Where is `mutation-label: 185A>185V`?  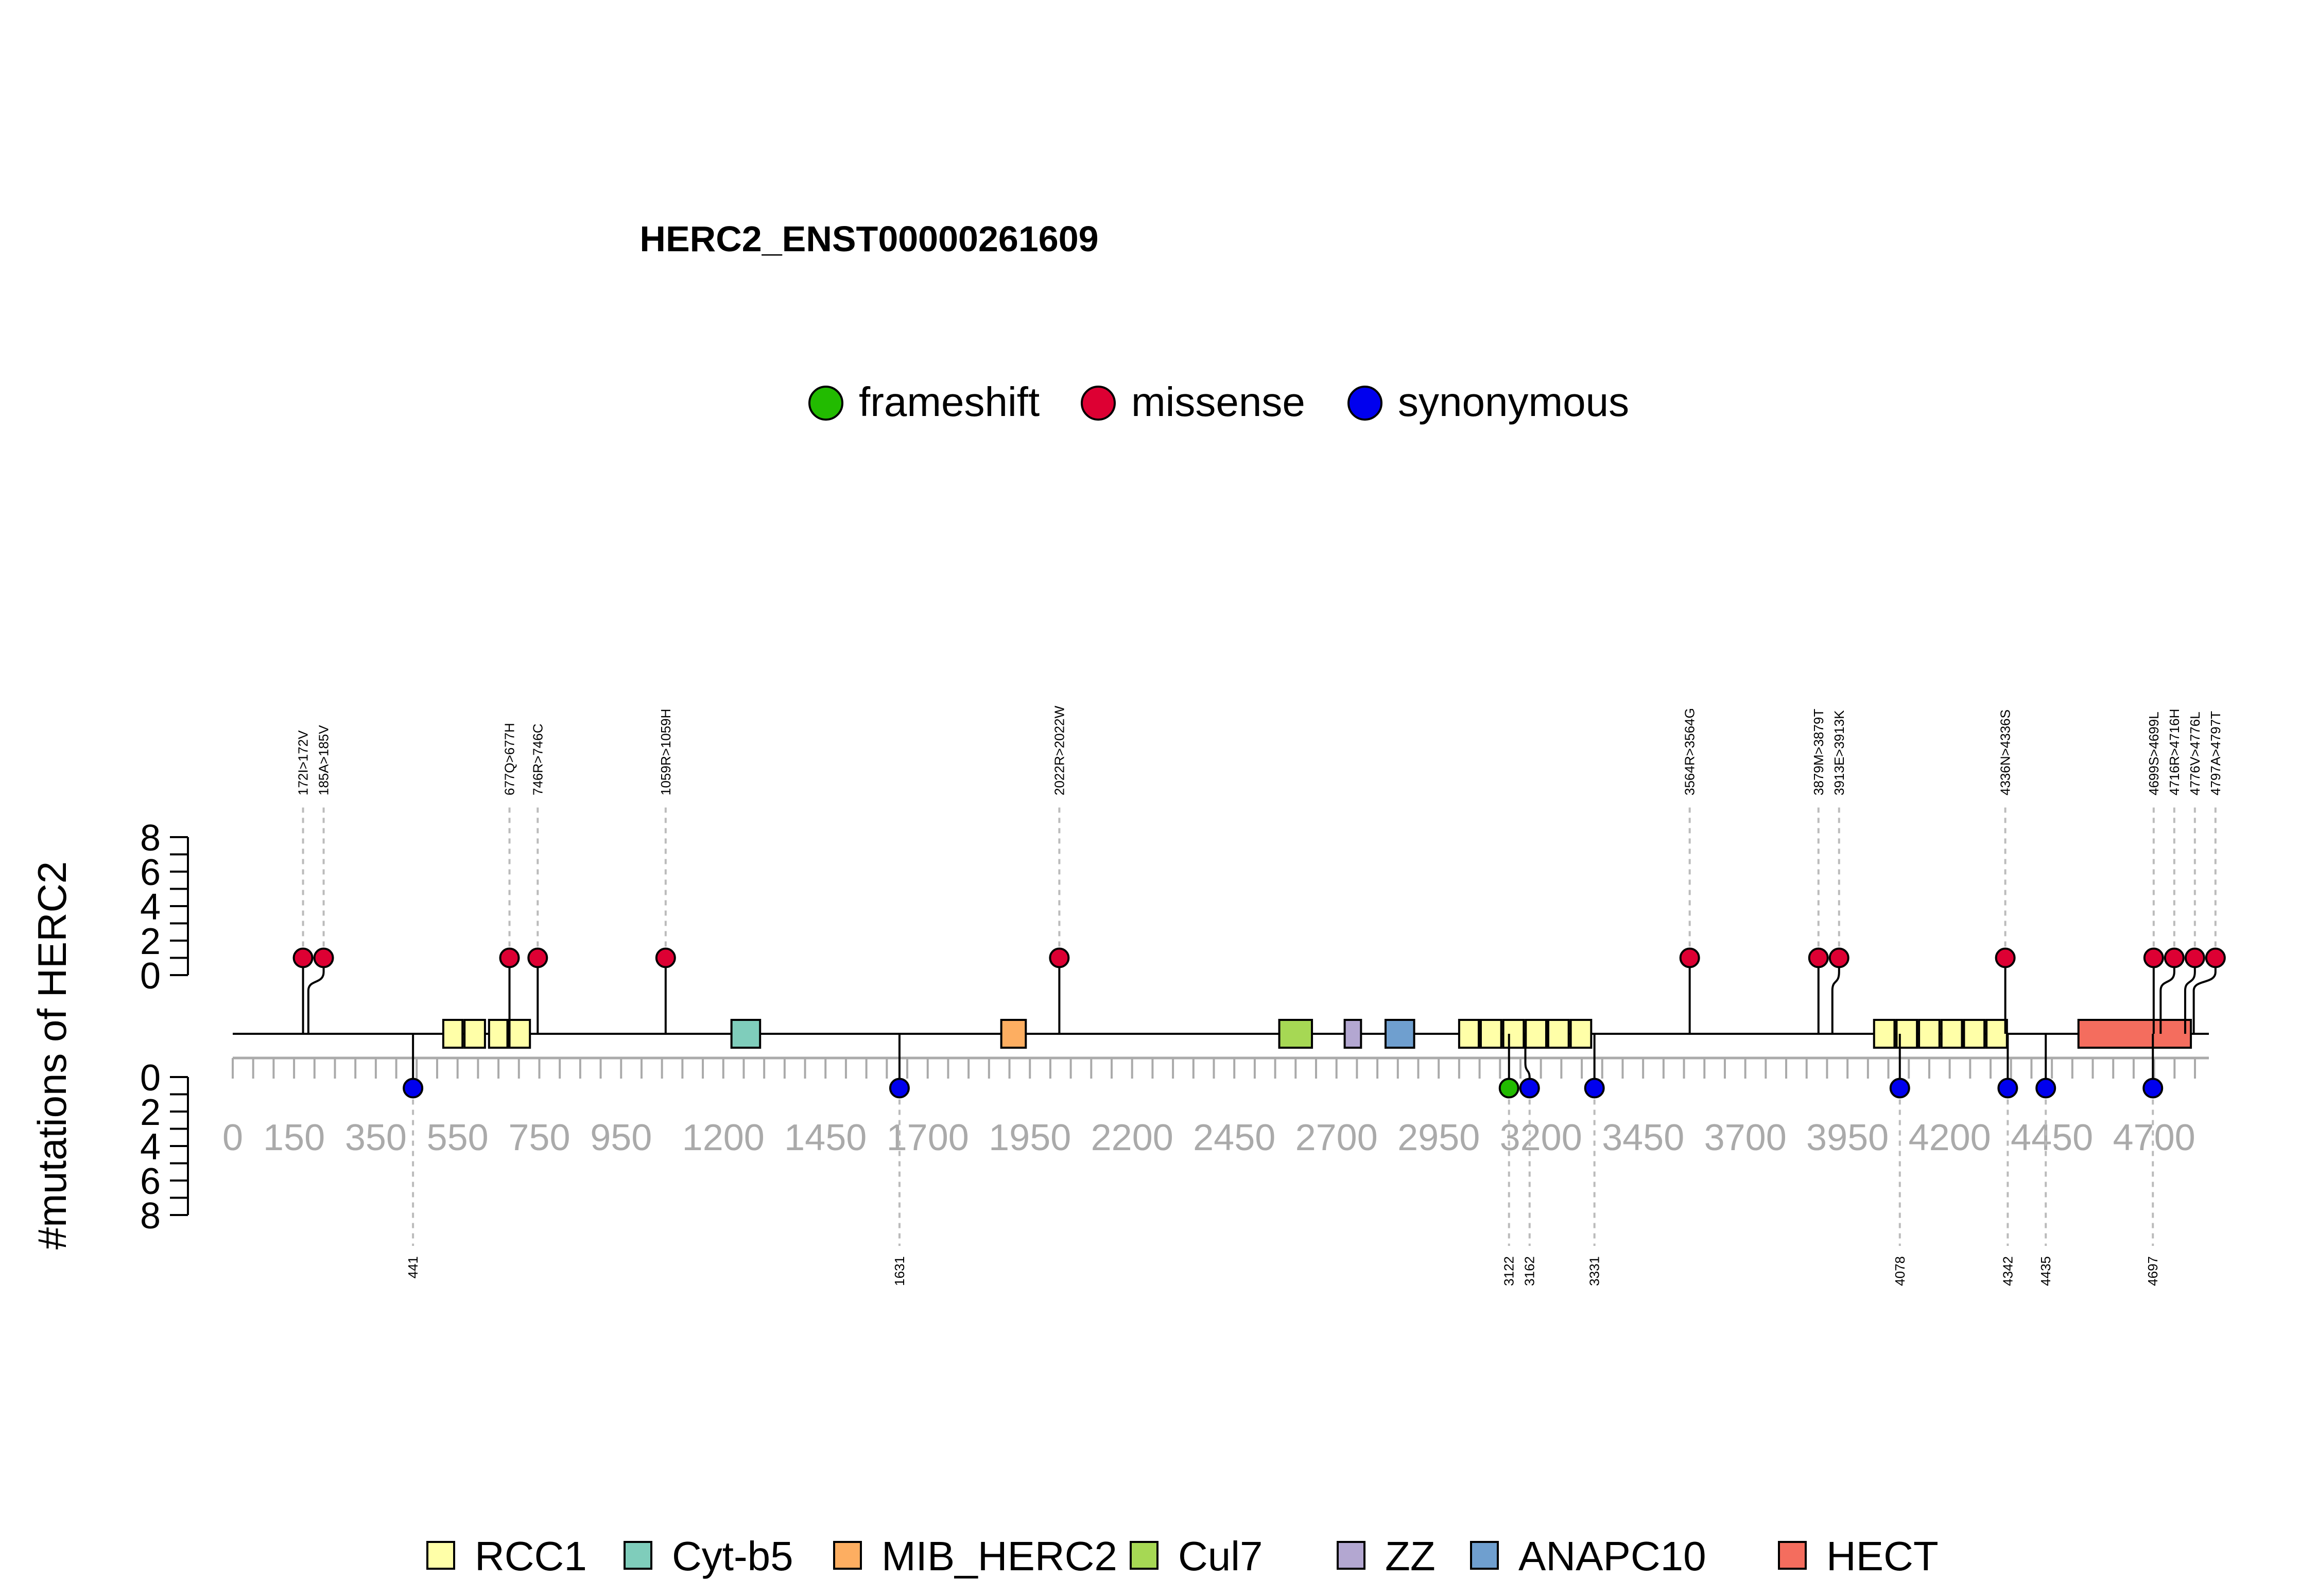 mutation-label: 185A>185V is located at coordinates (324, 760).